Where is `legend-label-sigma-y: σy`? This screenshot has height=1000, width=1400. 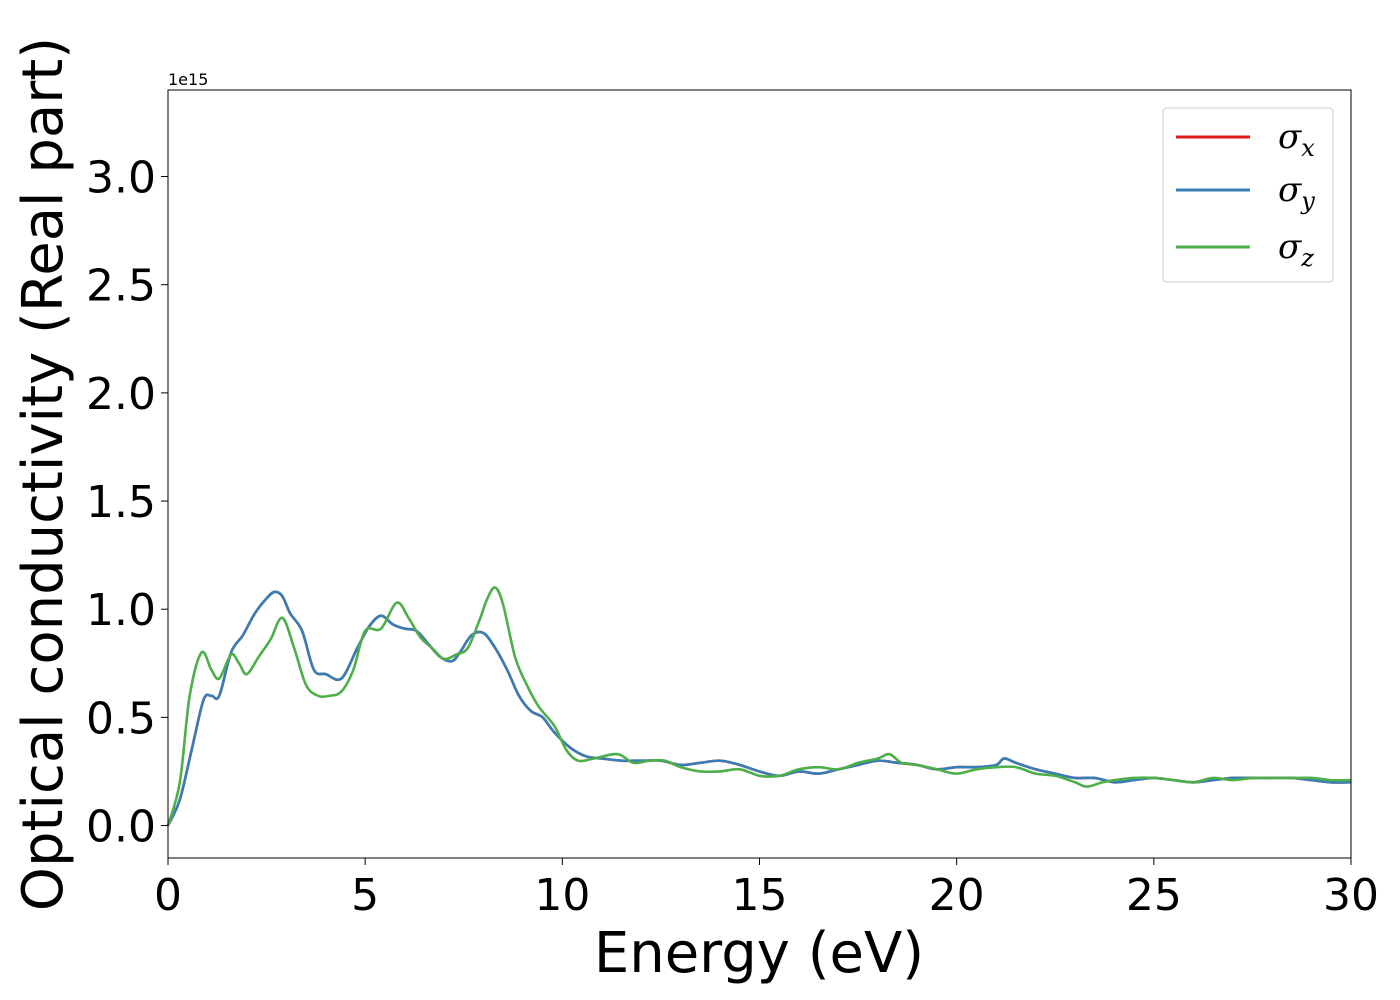
legend-label-sigma-y: σy is located at coordinates (1296, 192).